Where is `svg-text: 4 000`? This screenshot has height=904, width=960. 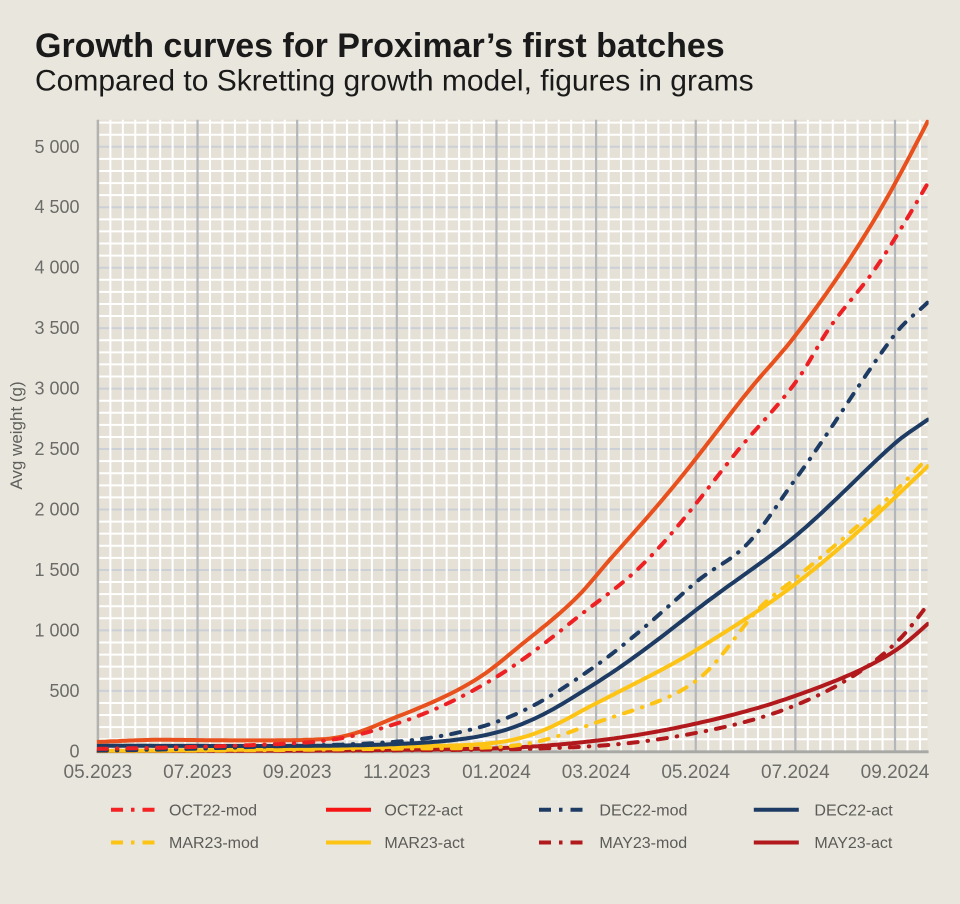
svg-text: 4 000 is located at coordinates (56, 268).